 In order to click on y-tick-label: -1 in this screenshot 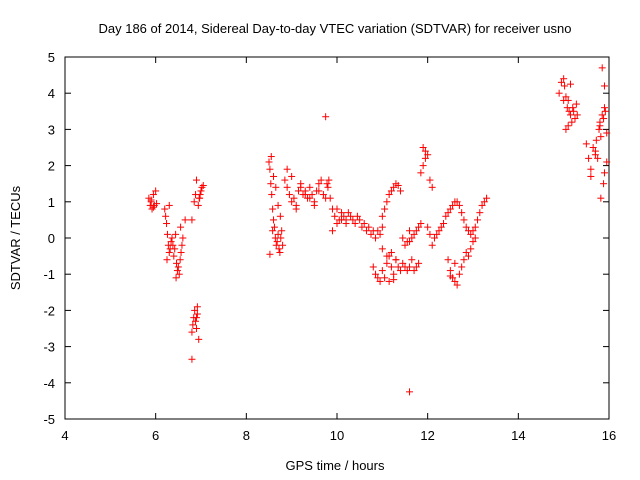, I will do `click(49, 274)`.